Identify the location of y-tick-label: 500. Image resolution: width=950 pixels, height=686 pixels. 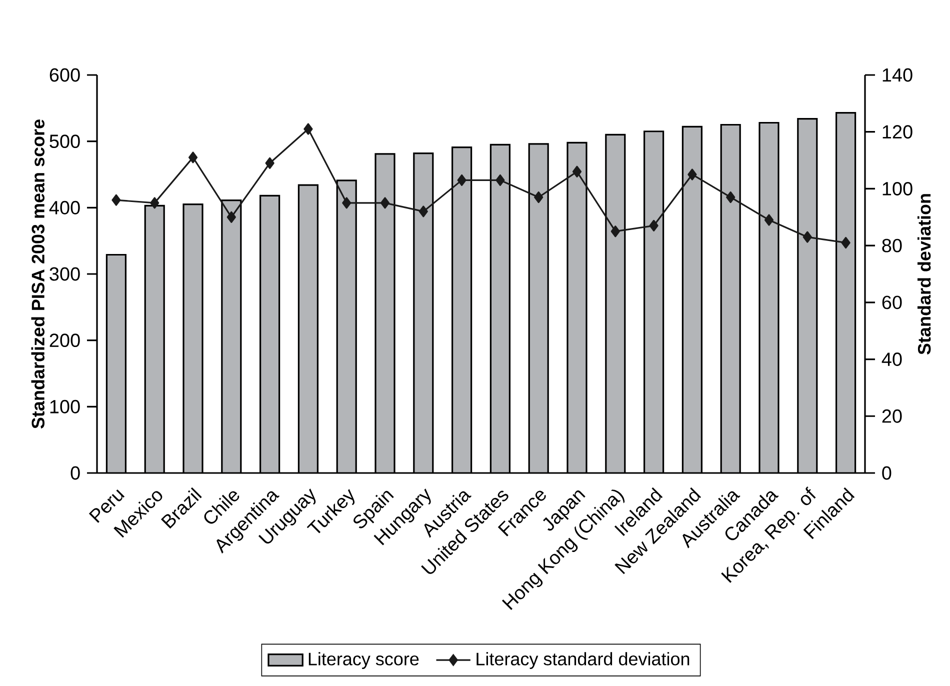
(65, 141).